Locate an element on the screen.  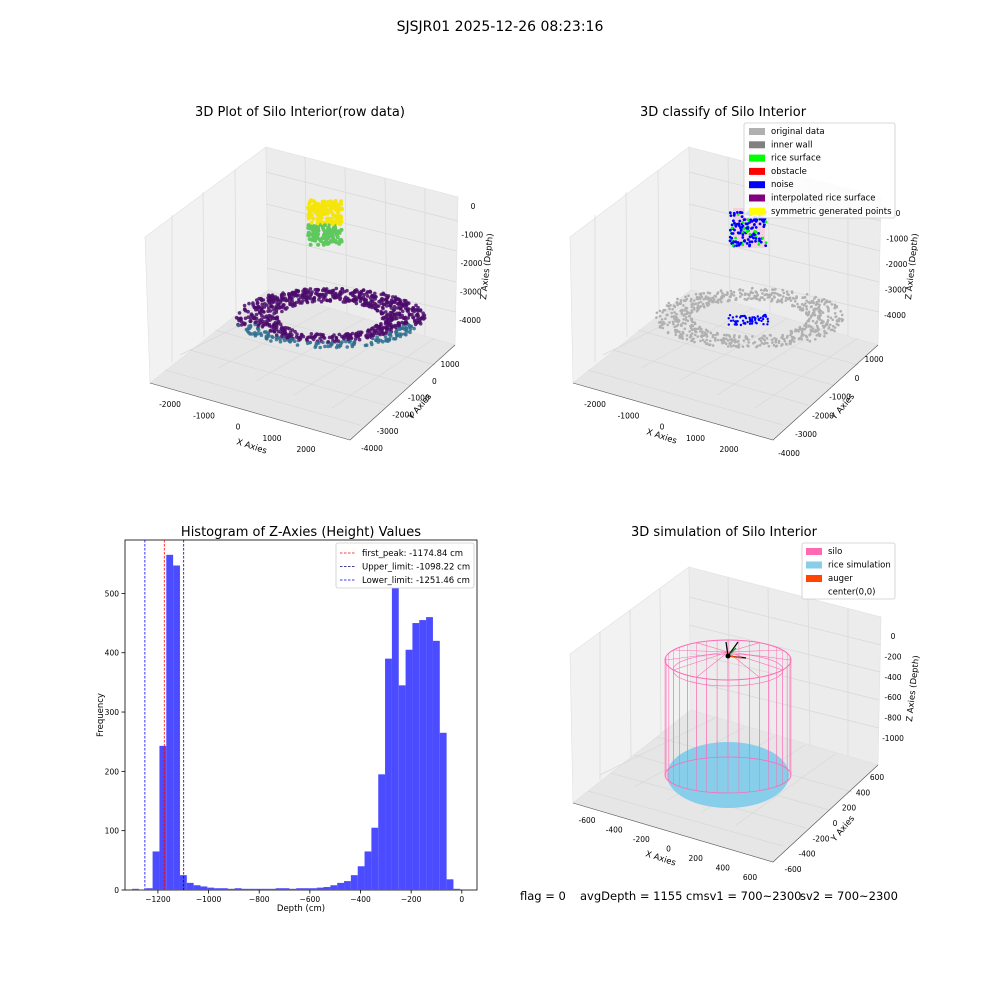
cls-ytick-2: -1000 is located at coordinates (840, 397).